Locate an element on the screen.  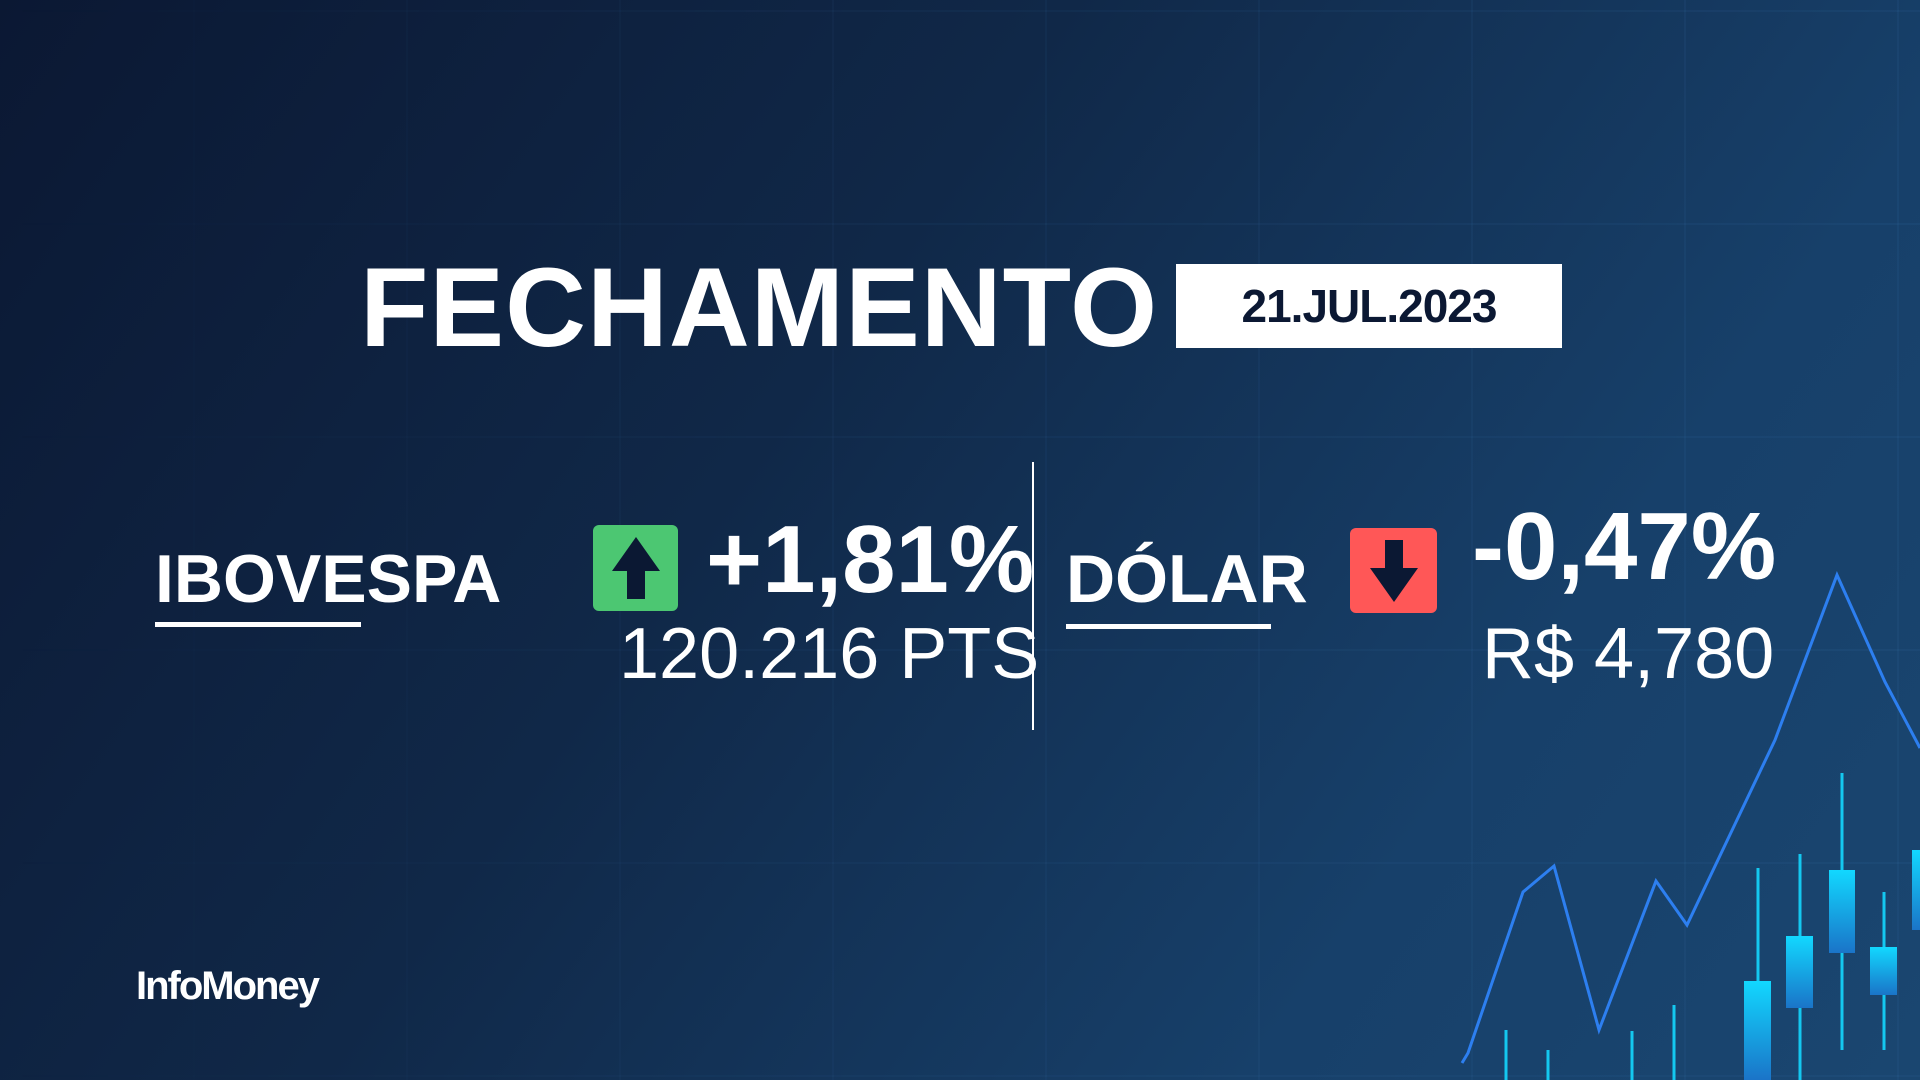
ibovespa-up-badge is located at coordinates (635, 568).